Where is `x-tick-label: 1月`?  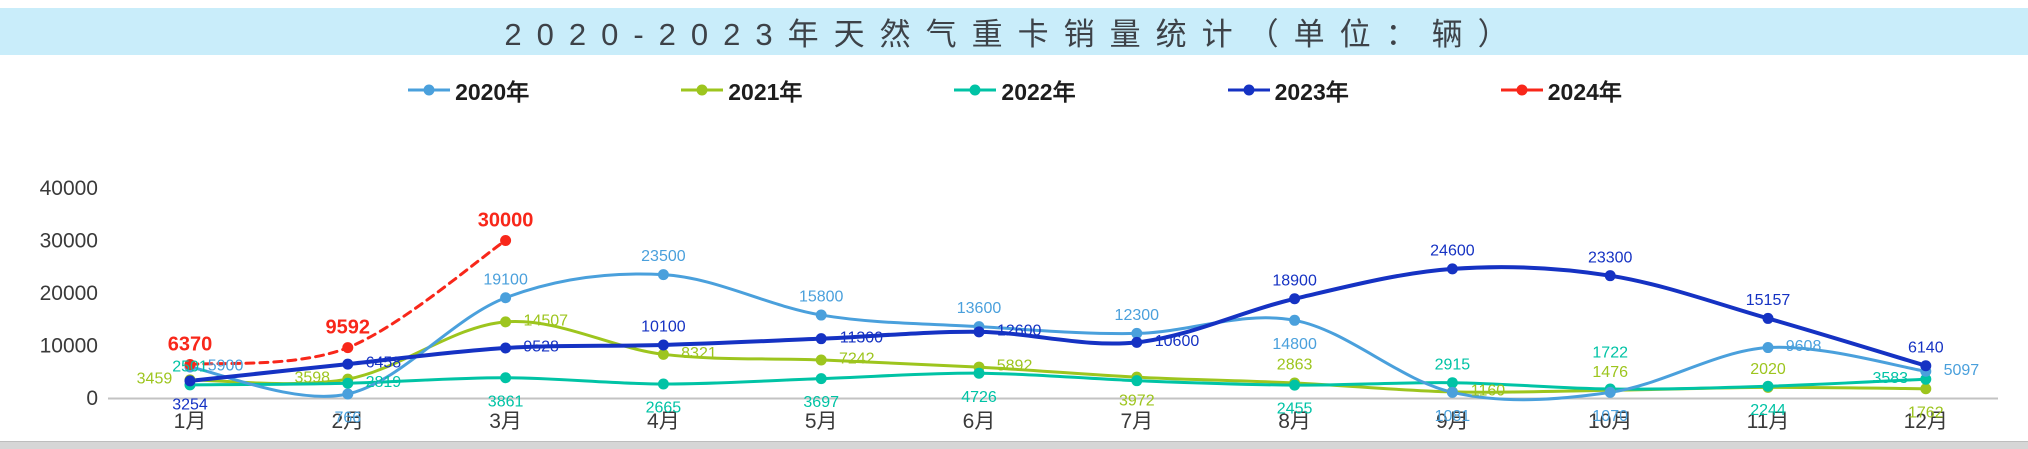 x-tick-label: 1月 is located at coordinates (190, 421).